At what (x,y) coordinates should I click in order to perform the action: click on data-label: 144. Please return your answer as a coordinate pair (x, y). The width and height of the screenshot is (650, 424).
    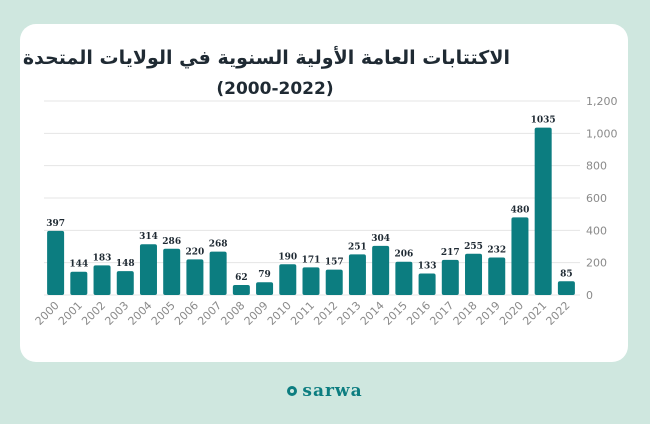
    Looking at the image, I should click on (78, 265).